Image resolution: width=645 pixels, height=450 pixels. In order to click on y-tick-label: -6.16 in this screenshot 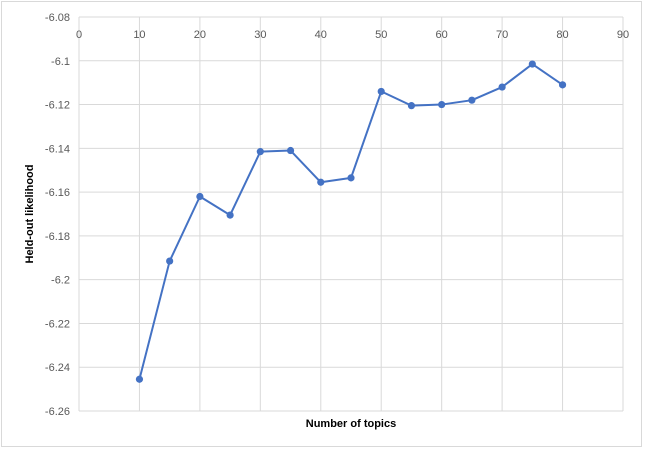, I will do `click(57, 193)`.